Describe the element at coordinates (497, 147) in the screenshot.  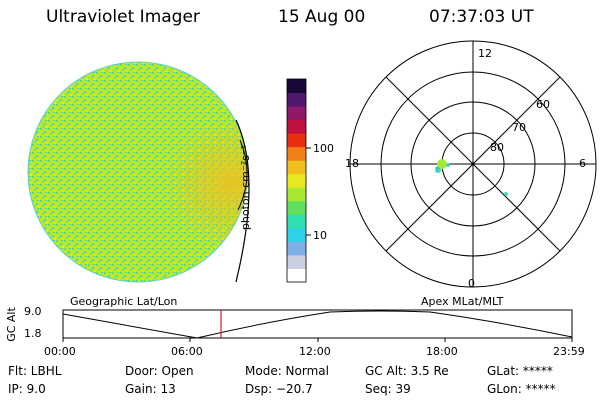
I see `lat-label-80: 80` at that location.